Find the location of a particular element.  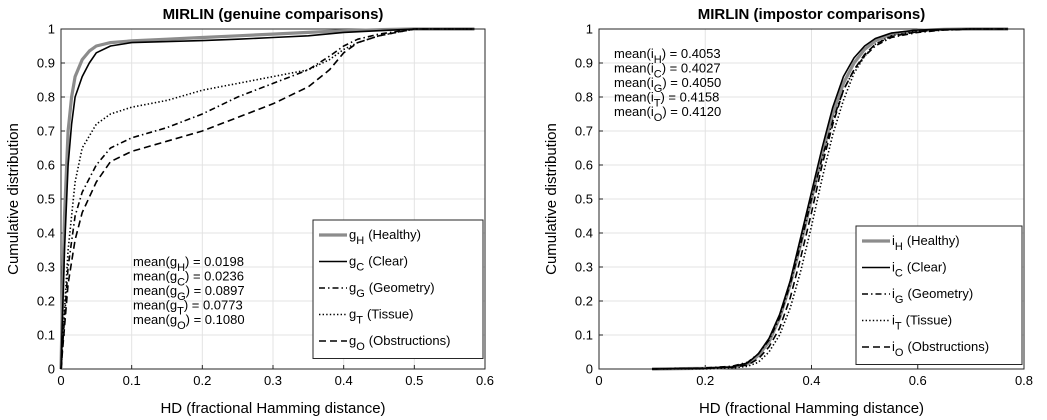

legend-entry: gC (Clear) is located at coordinates (378, 264).